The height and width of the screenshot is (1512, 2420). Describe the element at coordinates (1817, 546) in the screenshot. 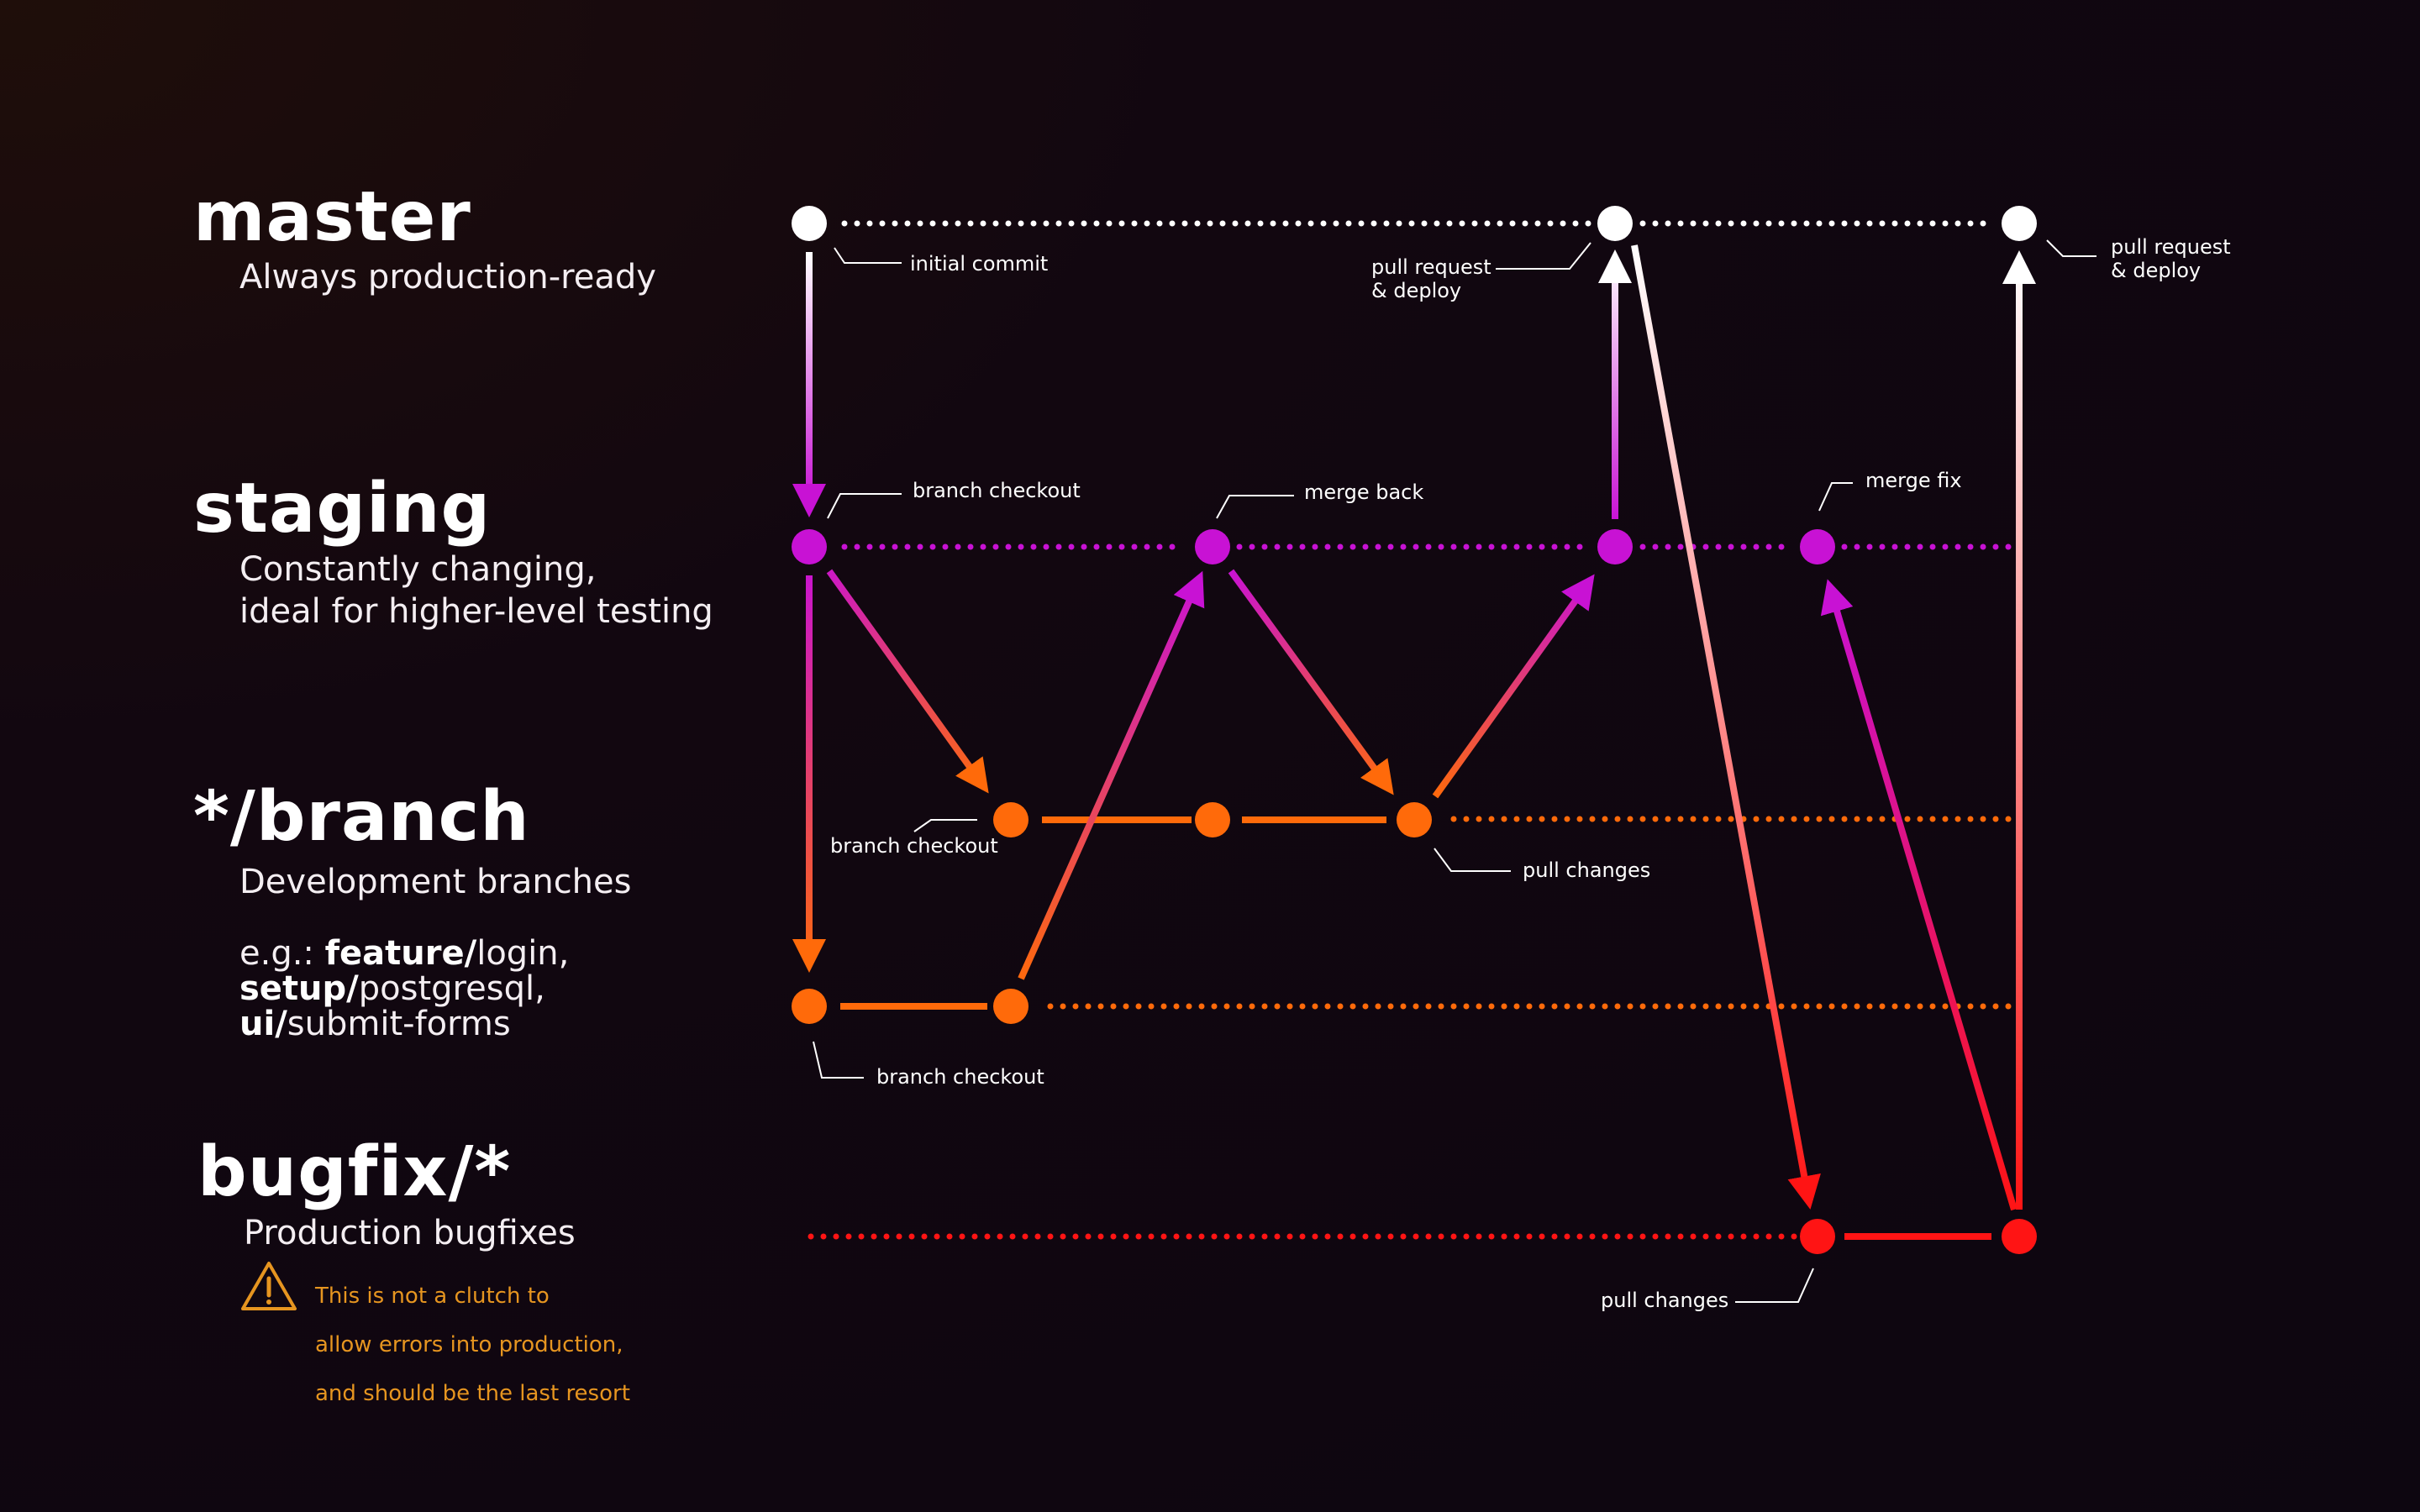

I see `commit-staging-merge-fix` at that location.